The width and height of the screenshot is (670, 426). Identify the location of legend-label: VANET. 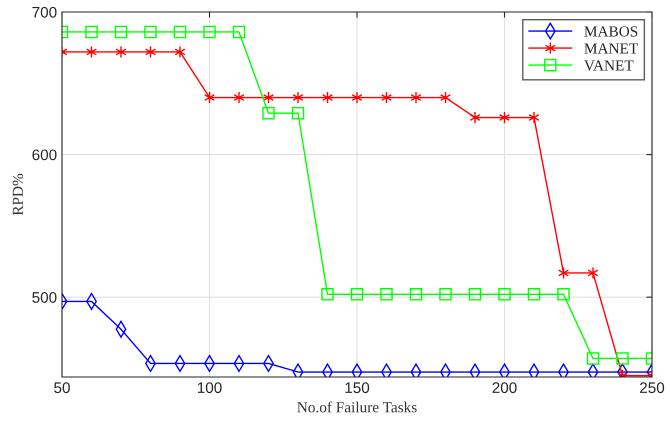
(609, 65).